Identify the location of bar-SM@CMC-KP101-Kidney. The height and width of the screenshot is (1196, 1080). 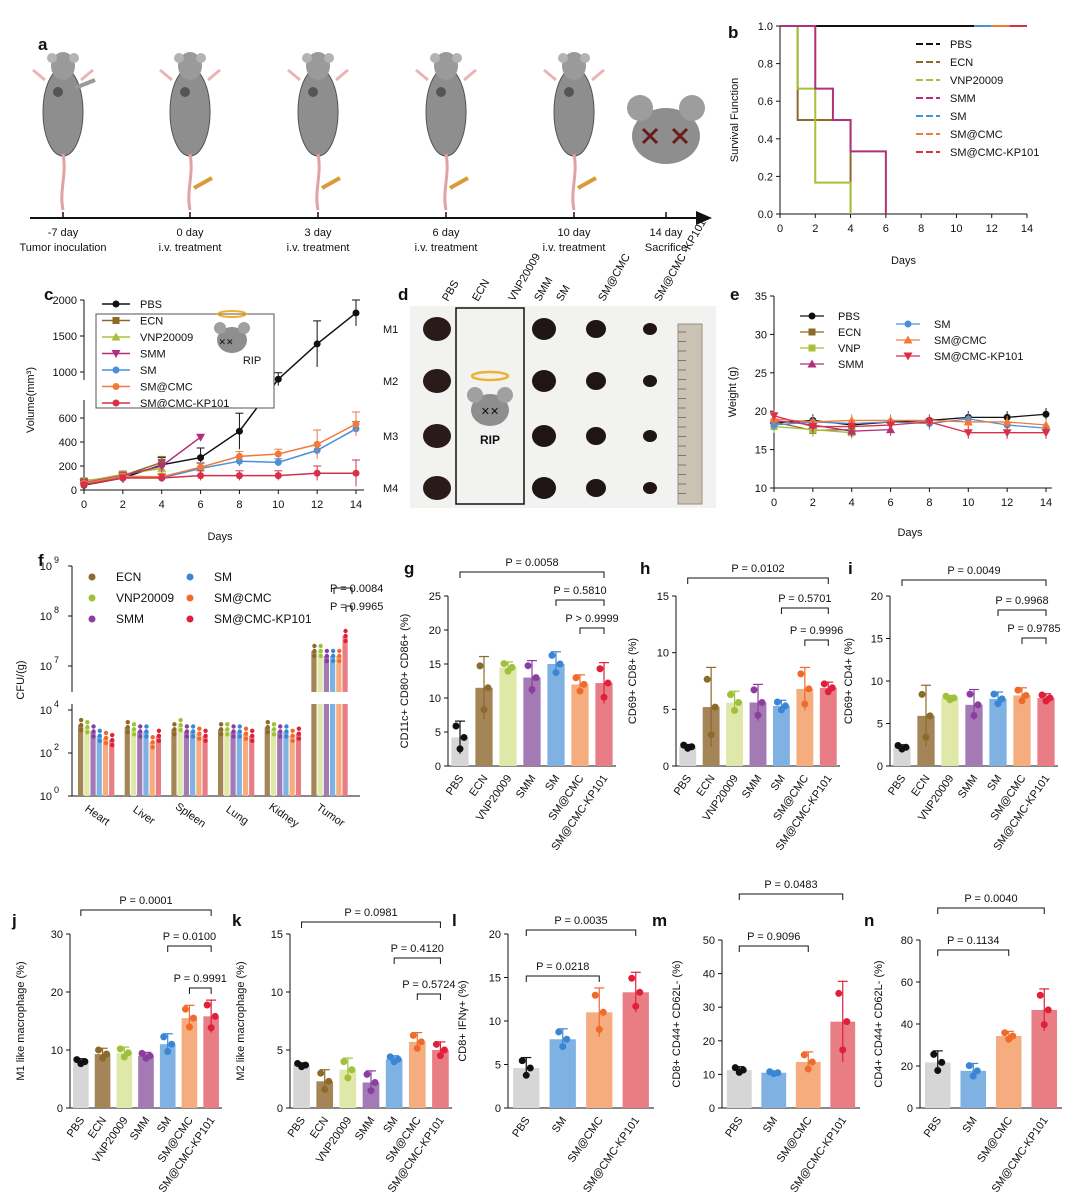
(298, 764).